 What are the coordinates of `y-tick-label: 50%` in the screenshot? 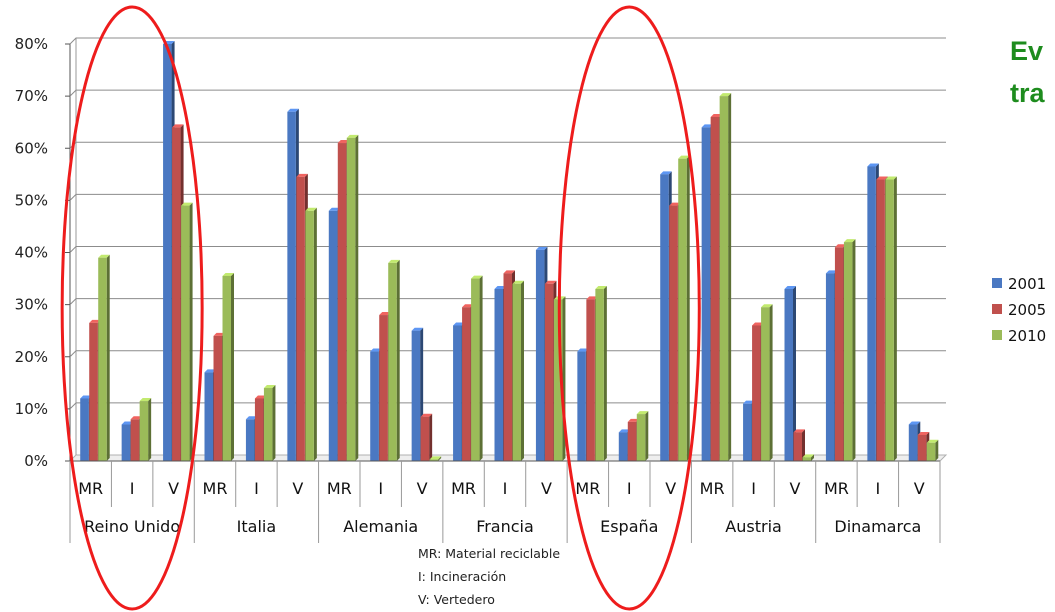 It's located at (31, 200).